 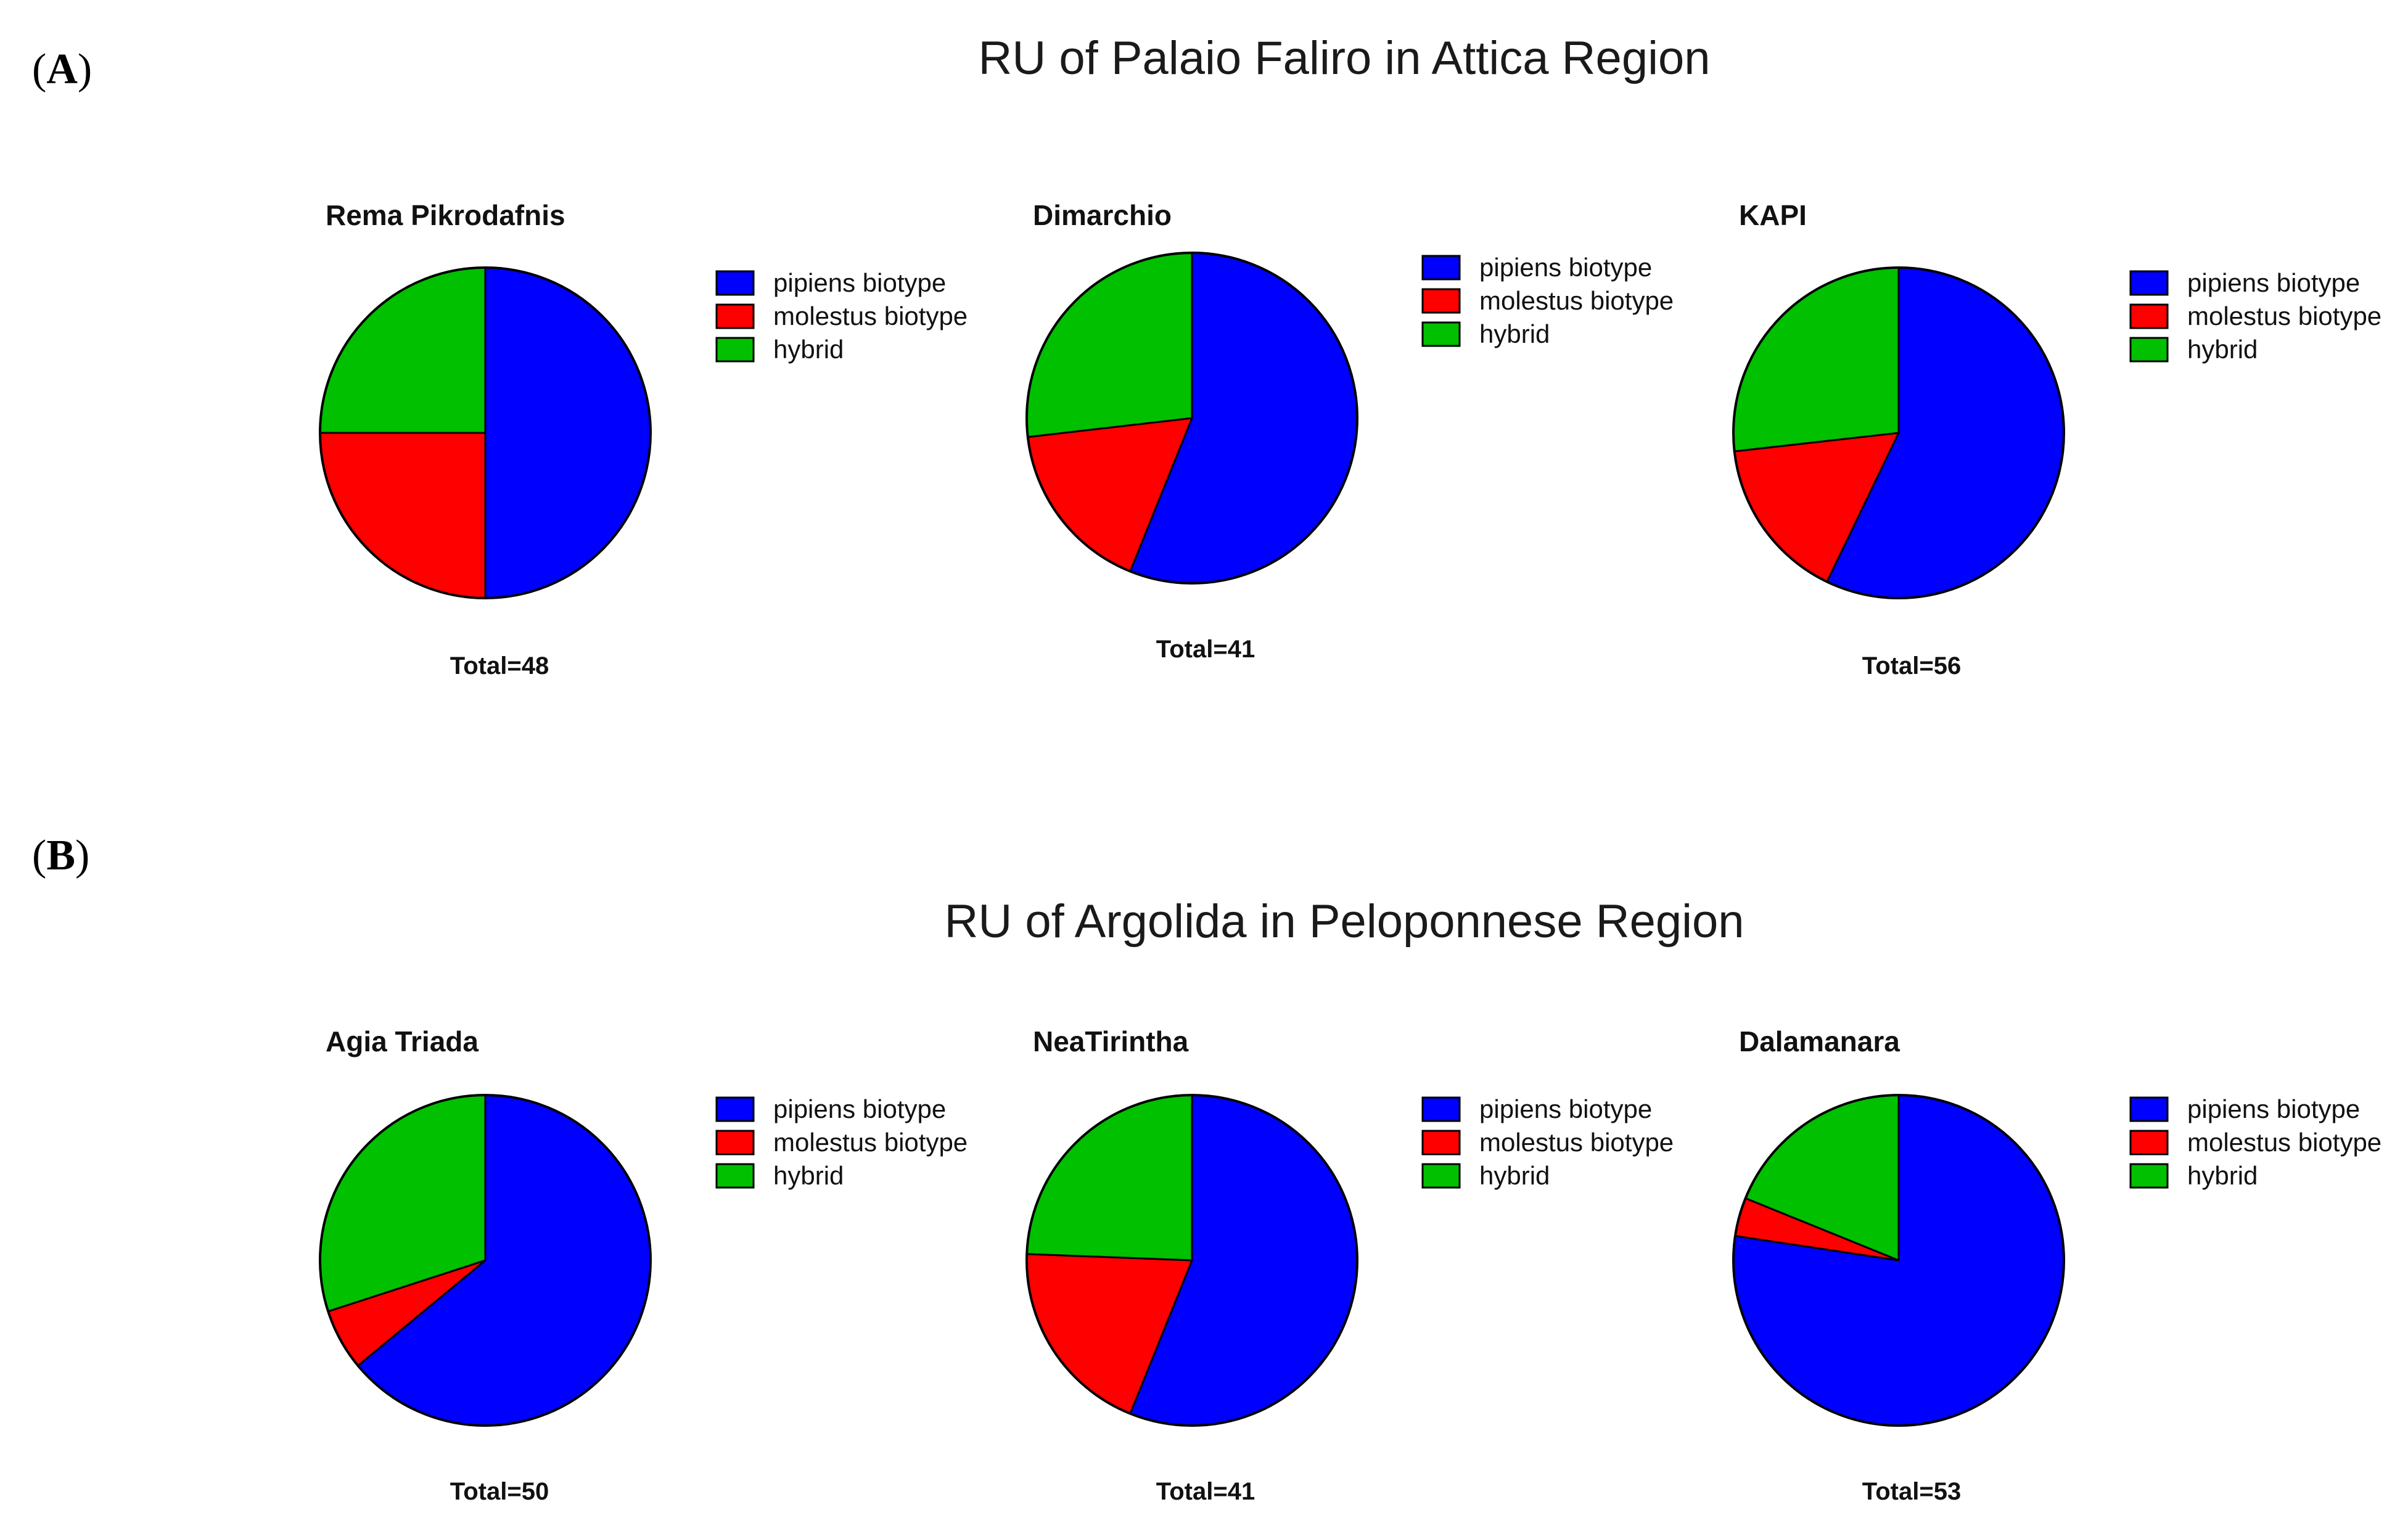 What do you see at coordinates (1820, 1041) in the screenshot?
I see `chart-title: Dalamanara` at bounding box center [1820, 1041].